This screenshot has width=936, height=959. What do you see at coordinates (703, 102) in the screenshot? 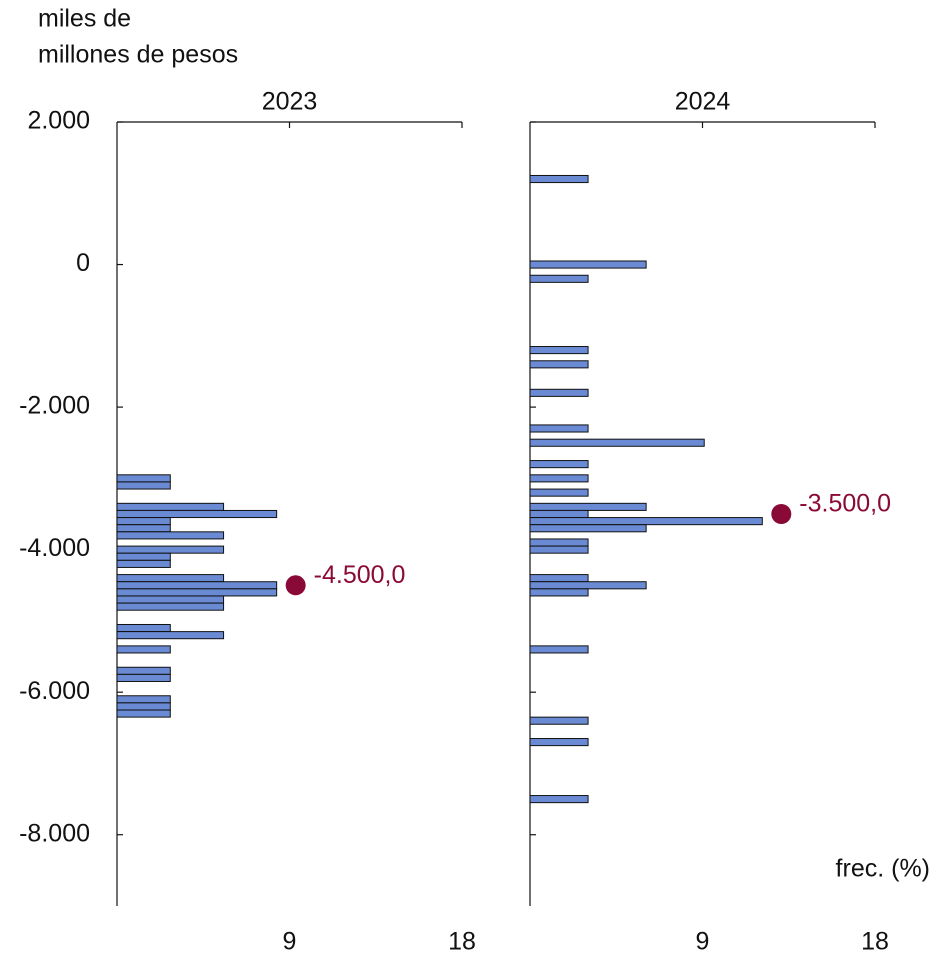
I see `panel-title: 2024` at bounding box center [703, 102].